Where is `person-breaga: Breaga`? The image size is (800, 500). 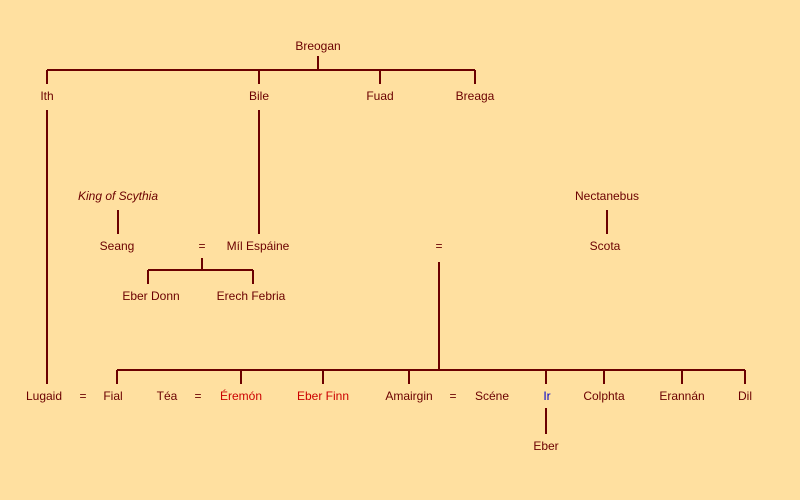
person-breaga: Breaga is located at coordinates (475, 96).